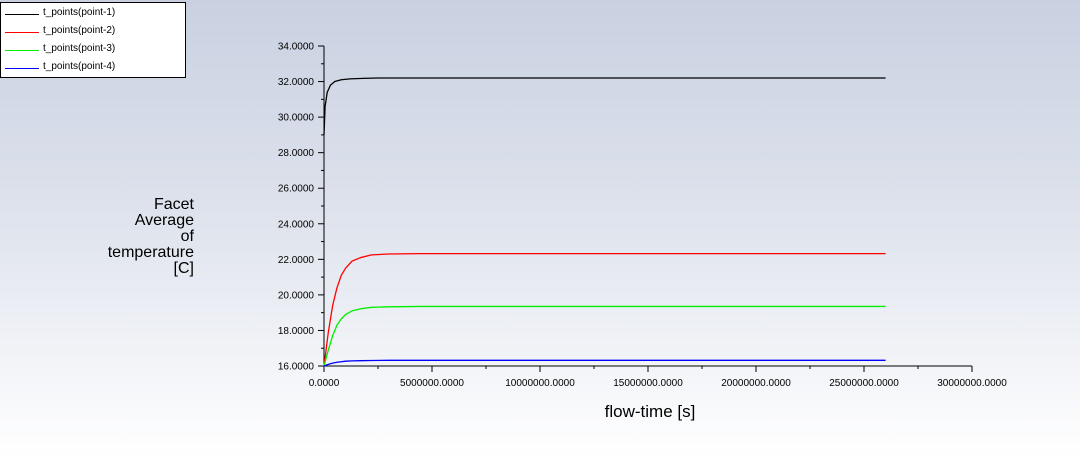 This screenshot has width=1080, height=458. What do you see at coordinates (324, 383) in the screenshot?
I see `x-tick-label: 0.0000` at bounding box center [324, 383].